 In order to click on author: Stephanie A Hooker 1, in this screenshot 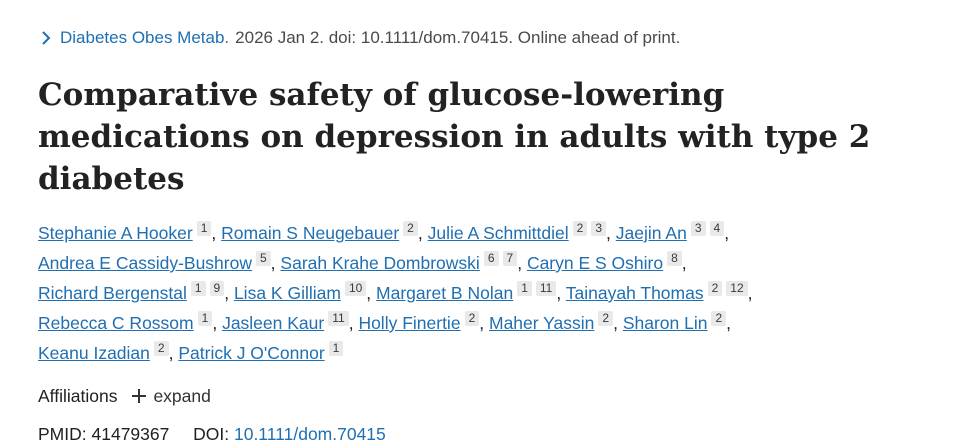, I will do `click(127, 232)`.